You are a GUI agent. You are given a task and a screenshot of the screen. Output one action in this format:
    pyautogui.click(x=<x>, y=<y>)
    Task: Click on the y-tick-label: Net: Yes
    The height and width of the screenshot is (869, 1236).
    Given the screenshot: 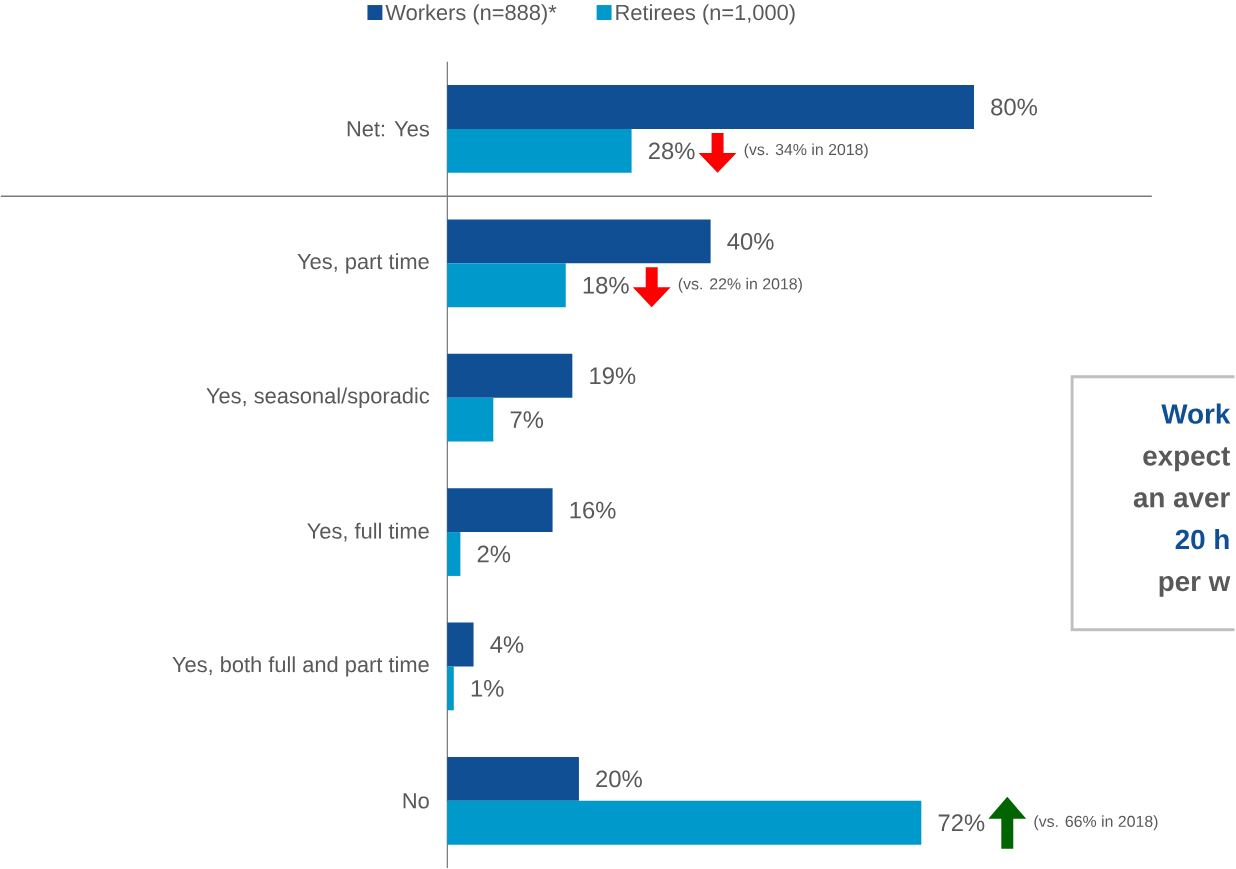 What is the action you would take?
    pyautogui.click(x=388, y=129)
    